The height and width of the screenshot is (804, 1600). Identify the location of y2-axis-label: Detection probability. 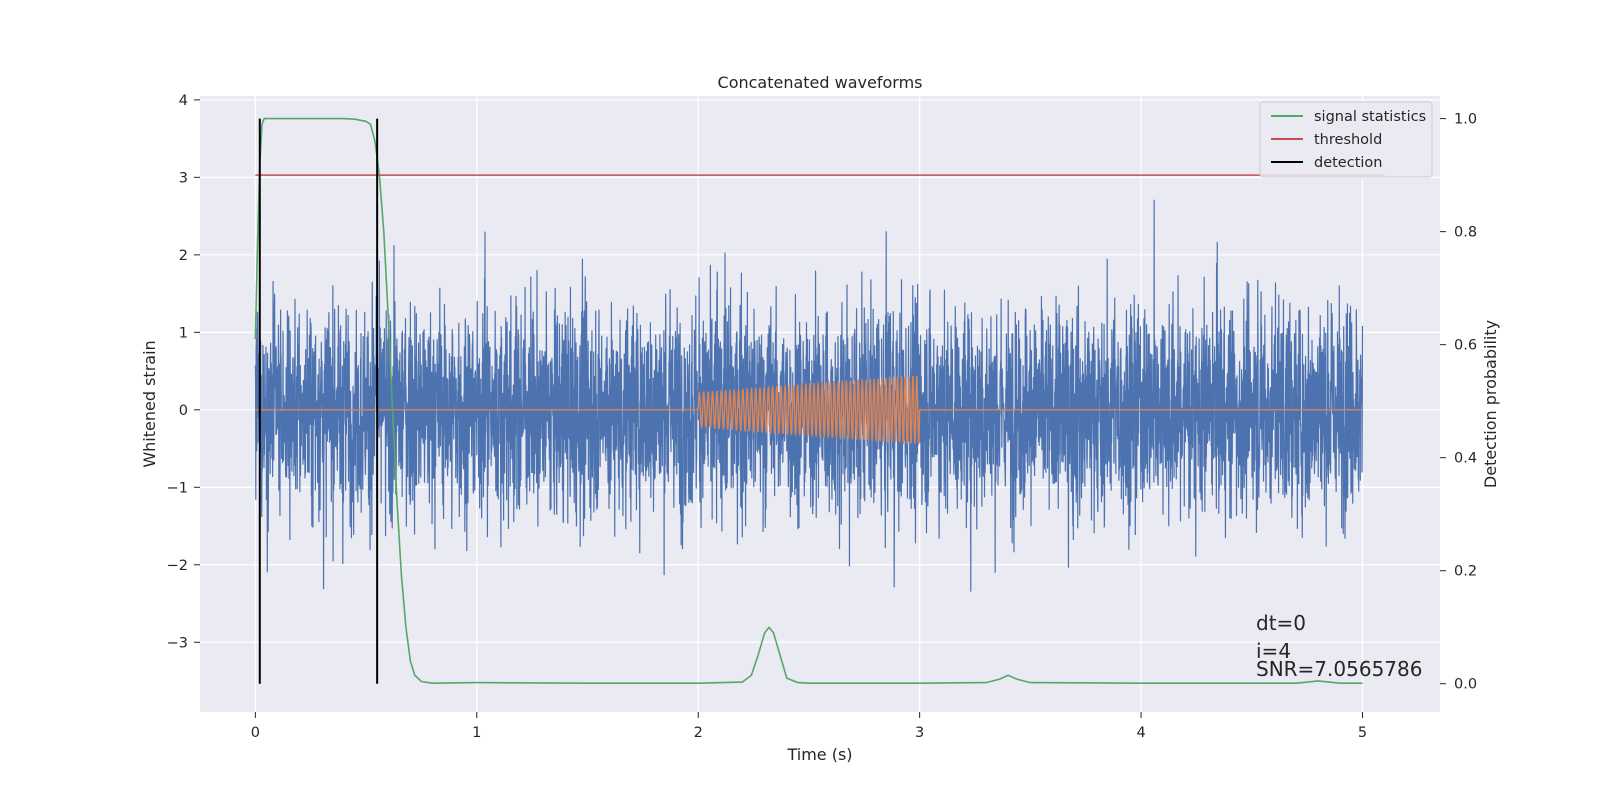
(1490, 404).